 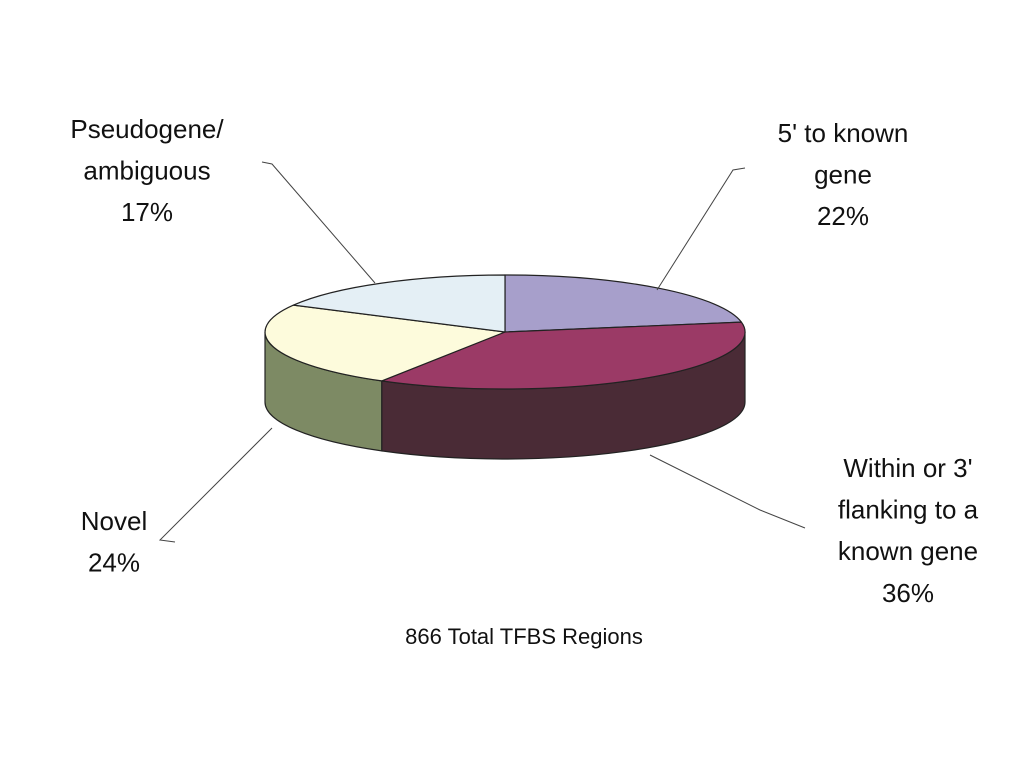 I want to click on slice-label-line: known gene, so click(x=908, y=551).